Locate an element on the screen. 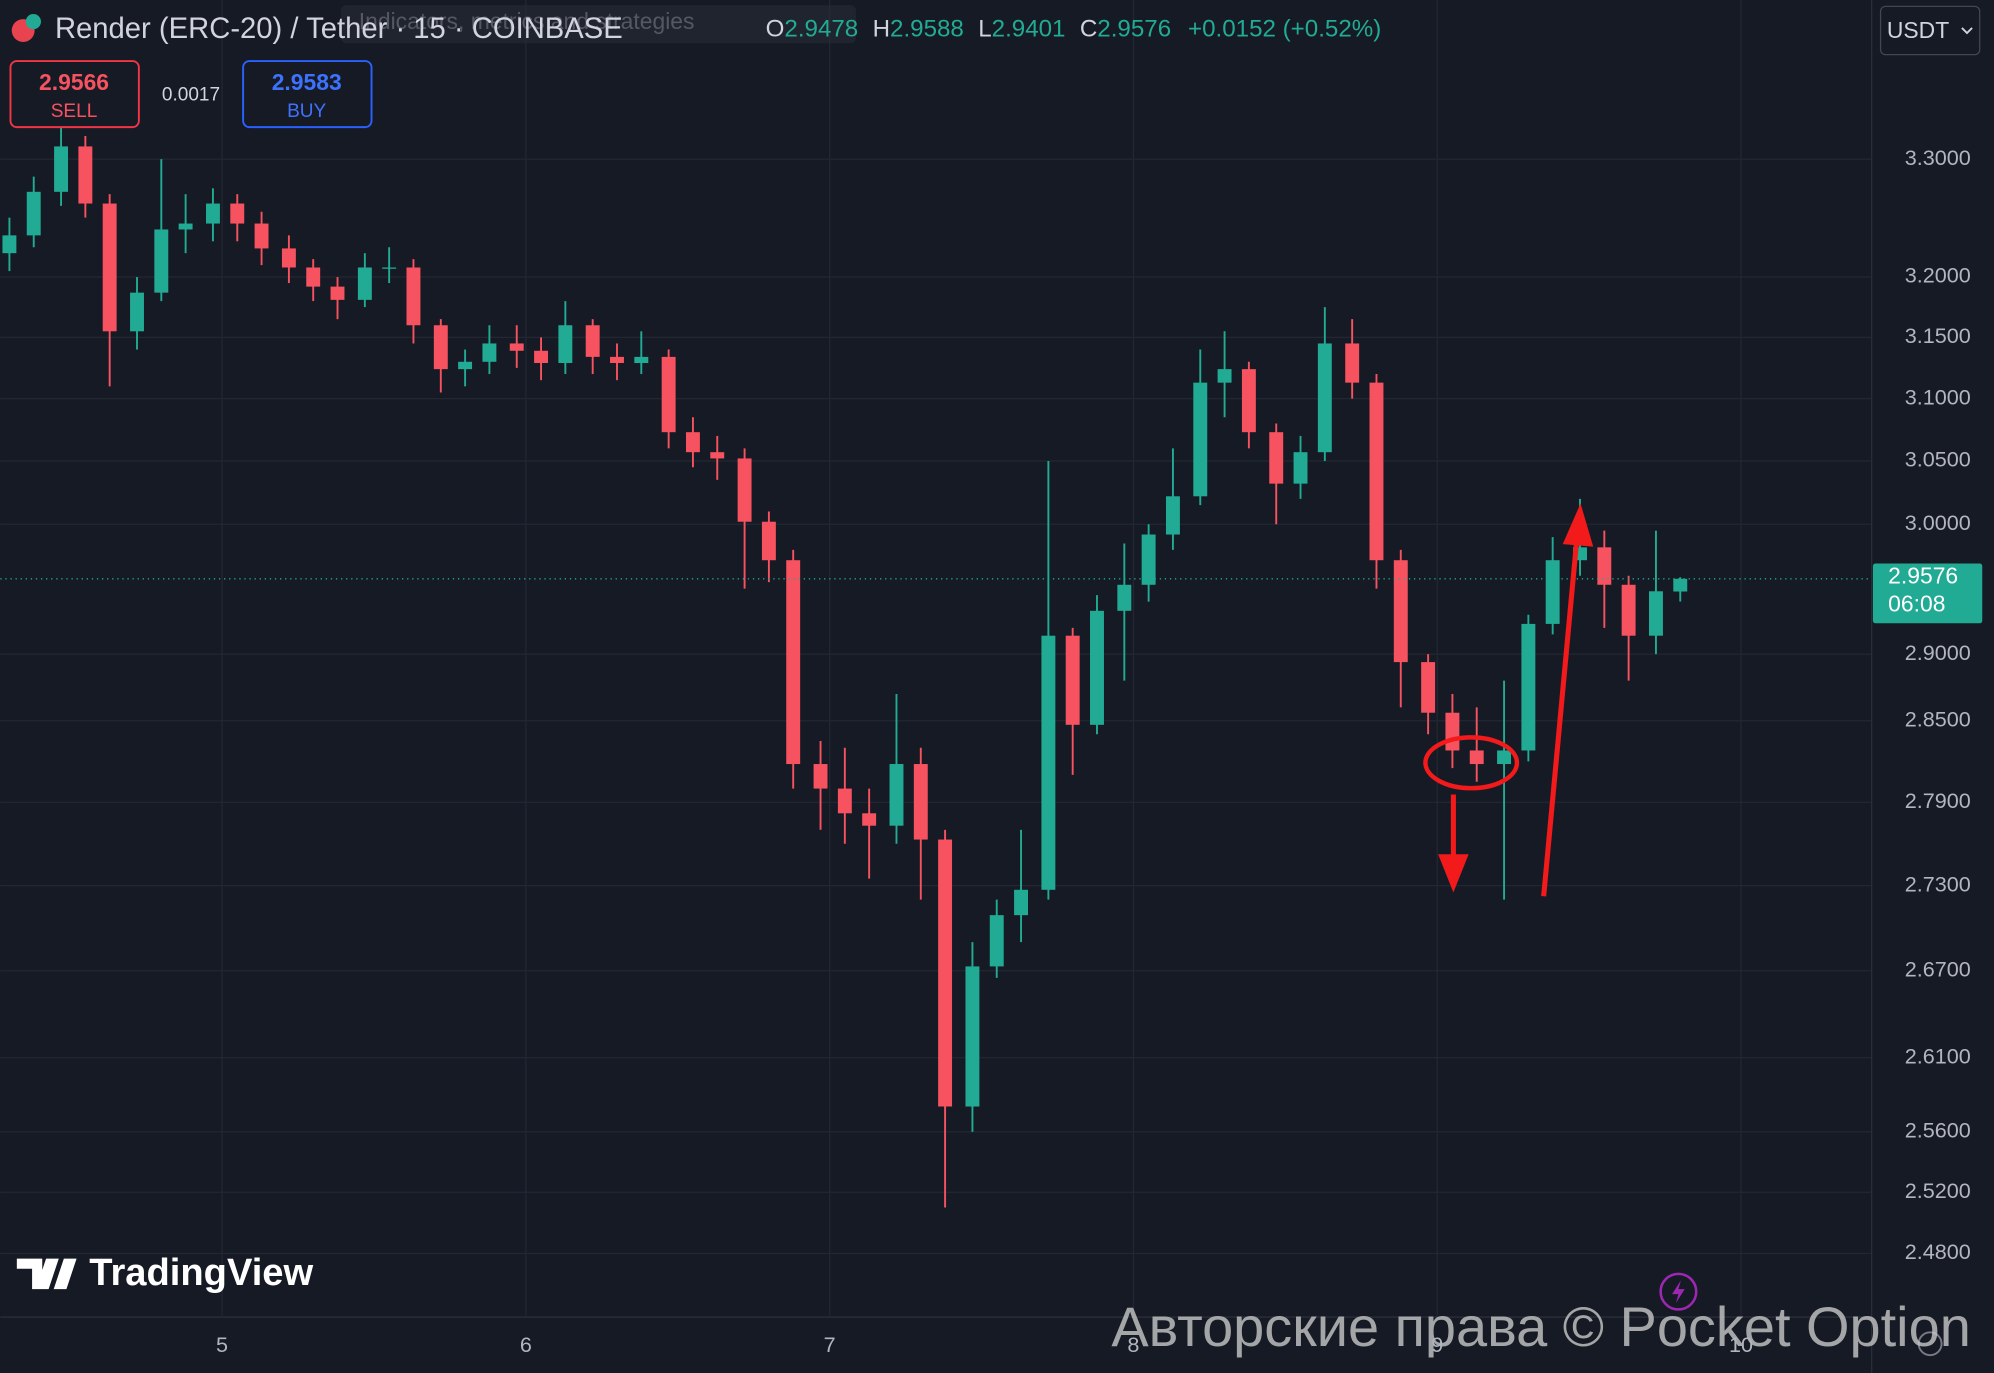  y-tick-label: 2.4800 is located at coordinates (1938, 1251).